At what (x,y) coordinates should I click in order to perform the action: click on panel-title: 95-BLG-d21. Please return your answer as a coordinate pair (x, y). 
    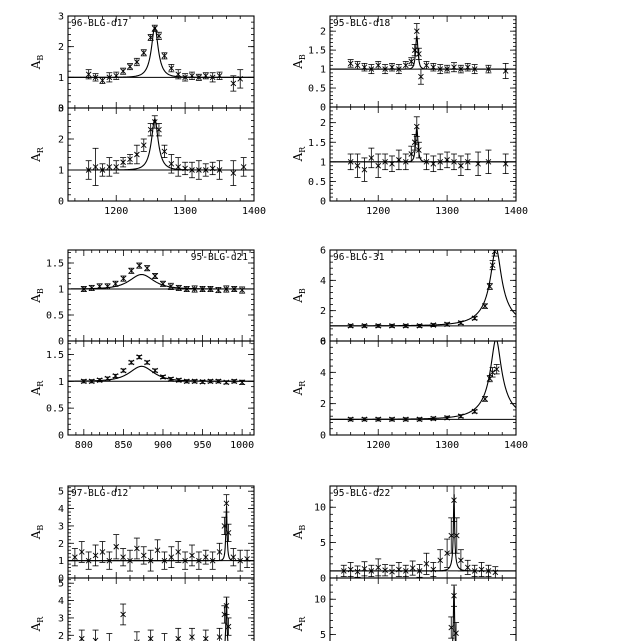
    Looking at the image, I should click on (219, 257).